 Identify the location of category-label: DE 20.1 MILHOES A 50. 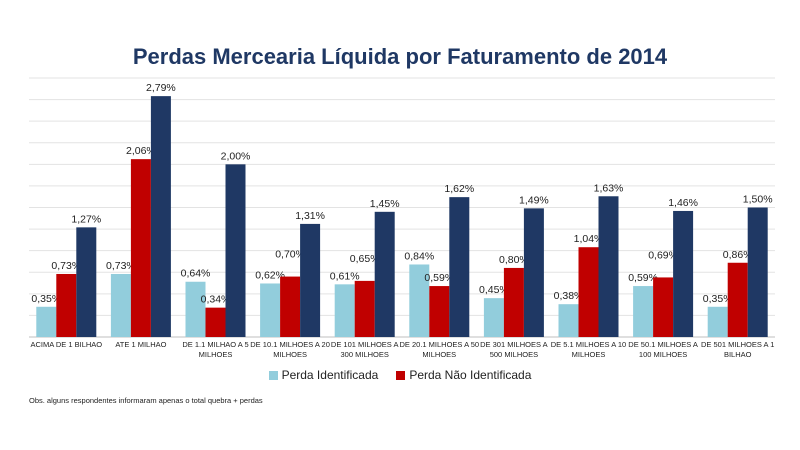
(439, 344).